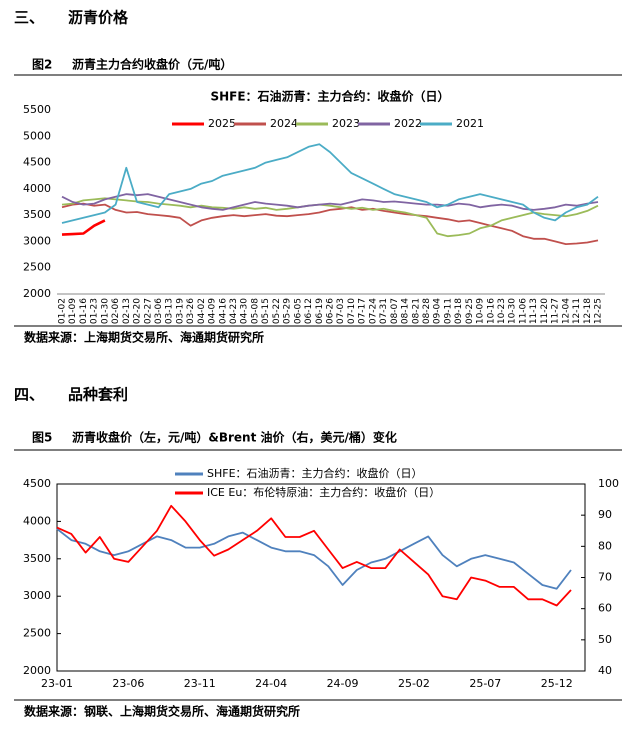  I want to click on figure-caption: 沥青收盘价（左，元/吨）&Brent 油价（右，美元/桶）变化, so click(234, 437).